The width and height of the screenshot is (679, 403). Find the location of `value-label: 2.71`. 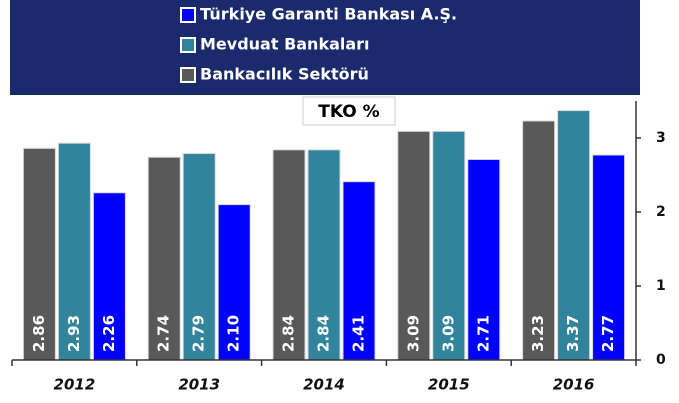

value-label: 2.71 is located at coordinates (483, 333).